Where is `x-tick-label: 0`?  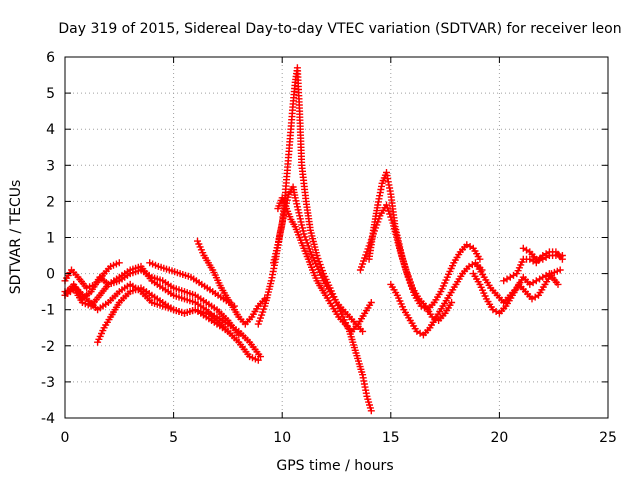 x-tick-label: 0 is located at coordinates (65, 438).